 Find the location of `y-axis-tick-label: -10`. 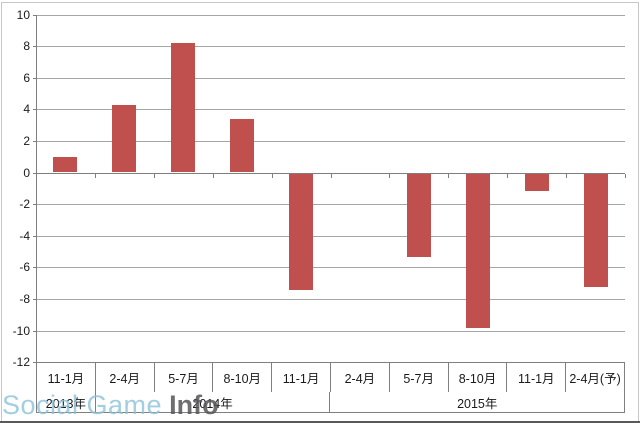

y-axis-tick-label: -10 is located at coordinates (21, 330).